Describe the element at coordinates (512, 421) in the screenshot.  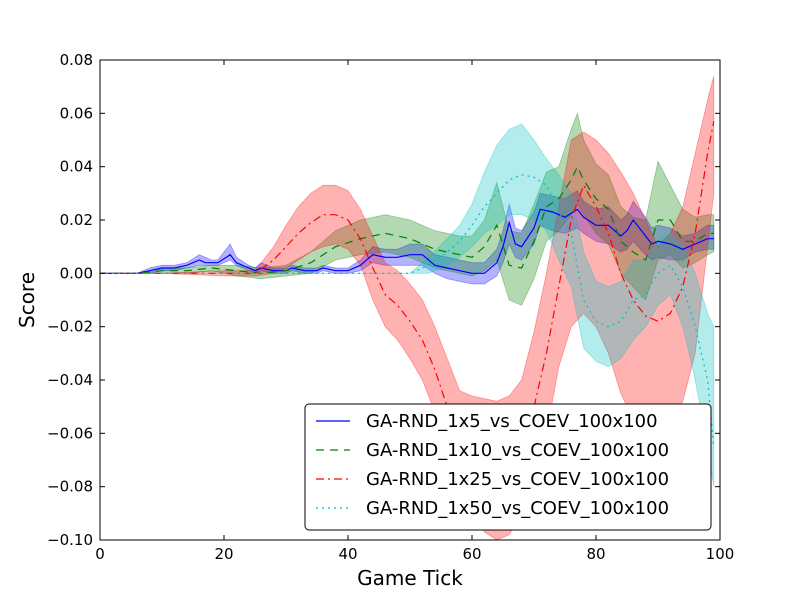
I see `legend-label-1: GA-RND_1x5_vs_COEV_100x100` at that location.